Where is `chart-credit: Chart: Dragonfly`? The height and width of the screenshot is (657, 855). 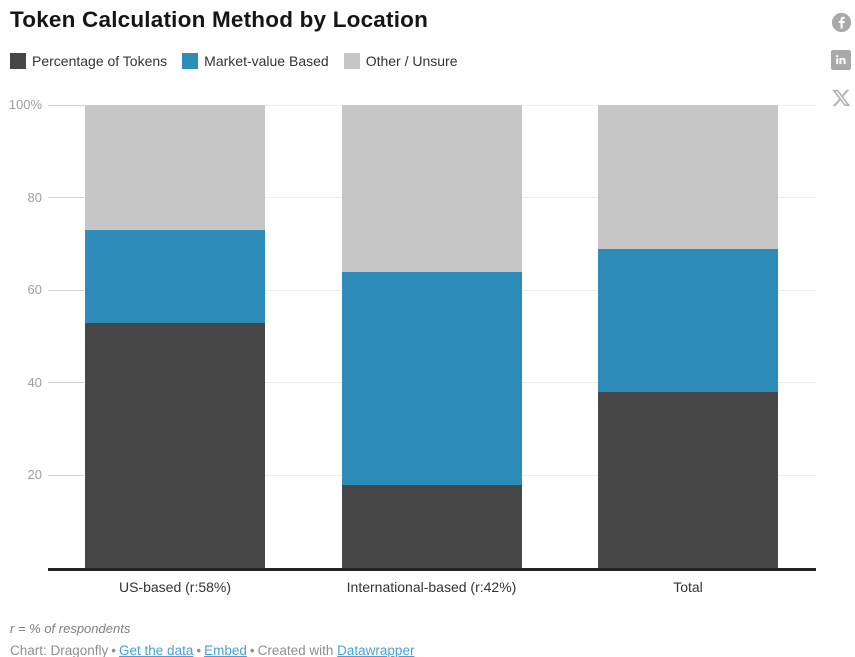
chart-credit: Chart: Dragonfly is located at coordinates (59, 650).